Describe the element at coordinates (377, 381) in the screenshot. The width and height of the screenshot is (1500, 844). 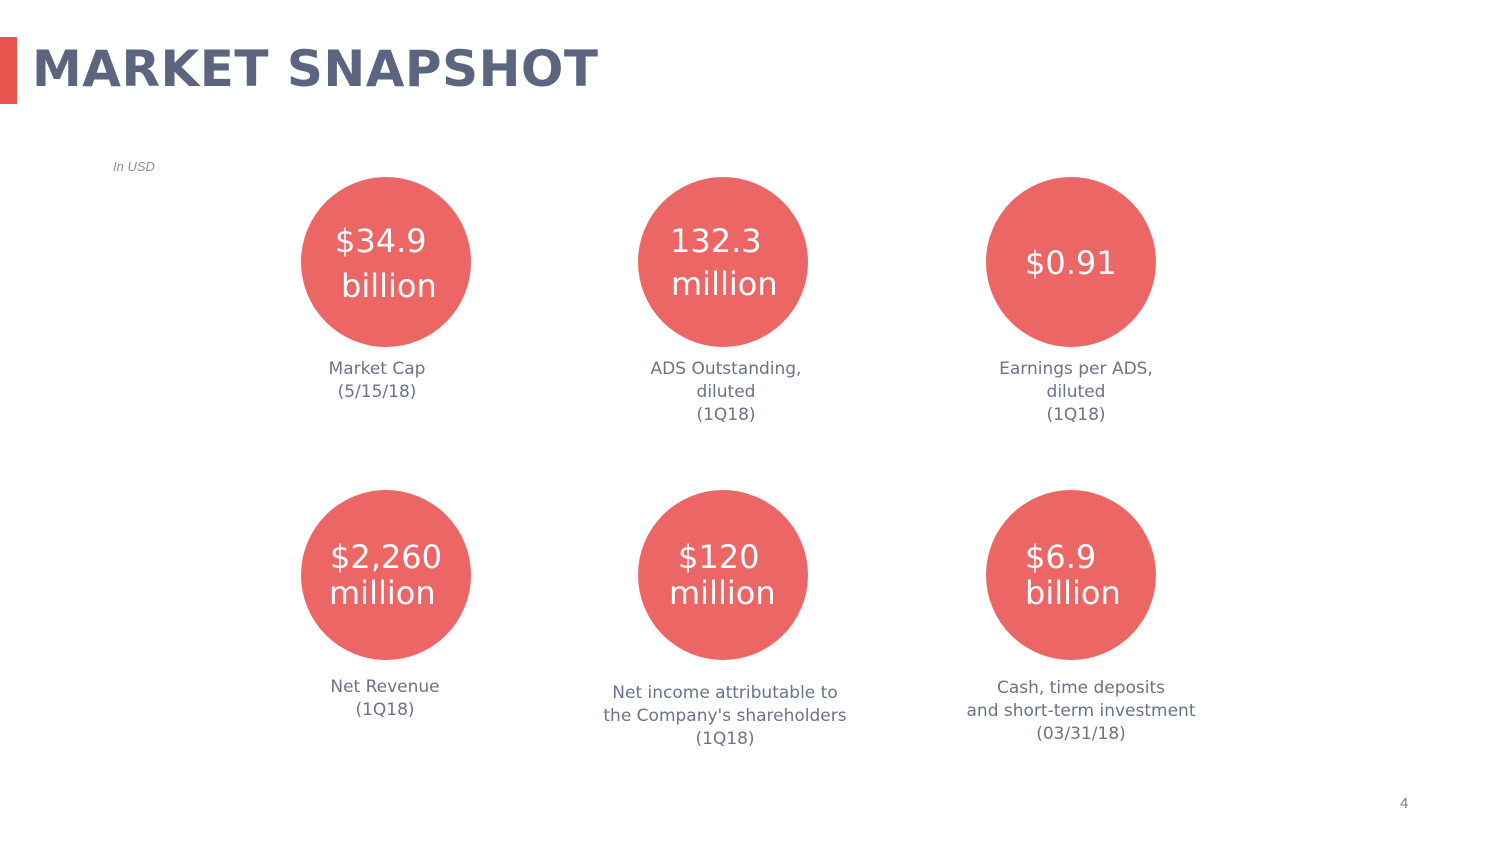
I see `metric-caption-market-cap: Market Cap (5/15/18)` at that location.